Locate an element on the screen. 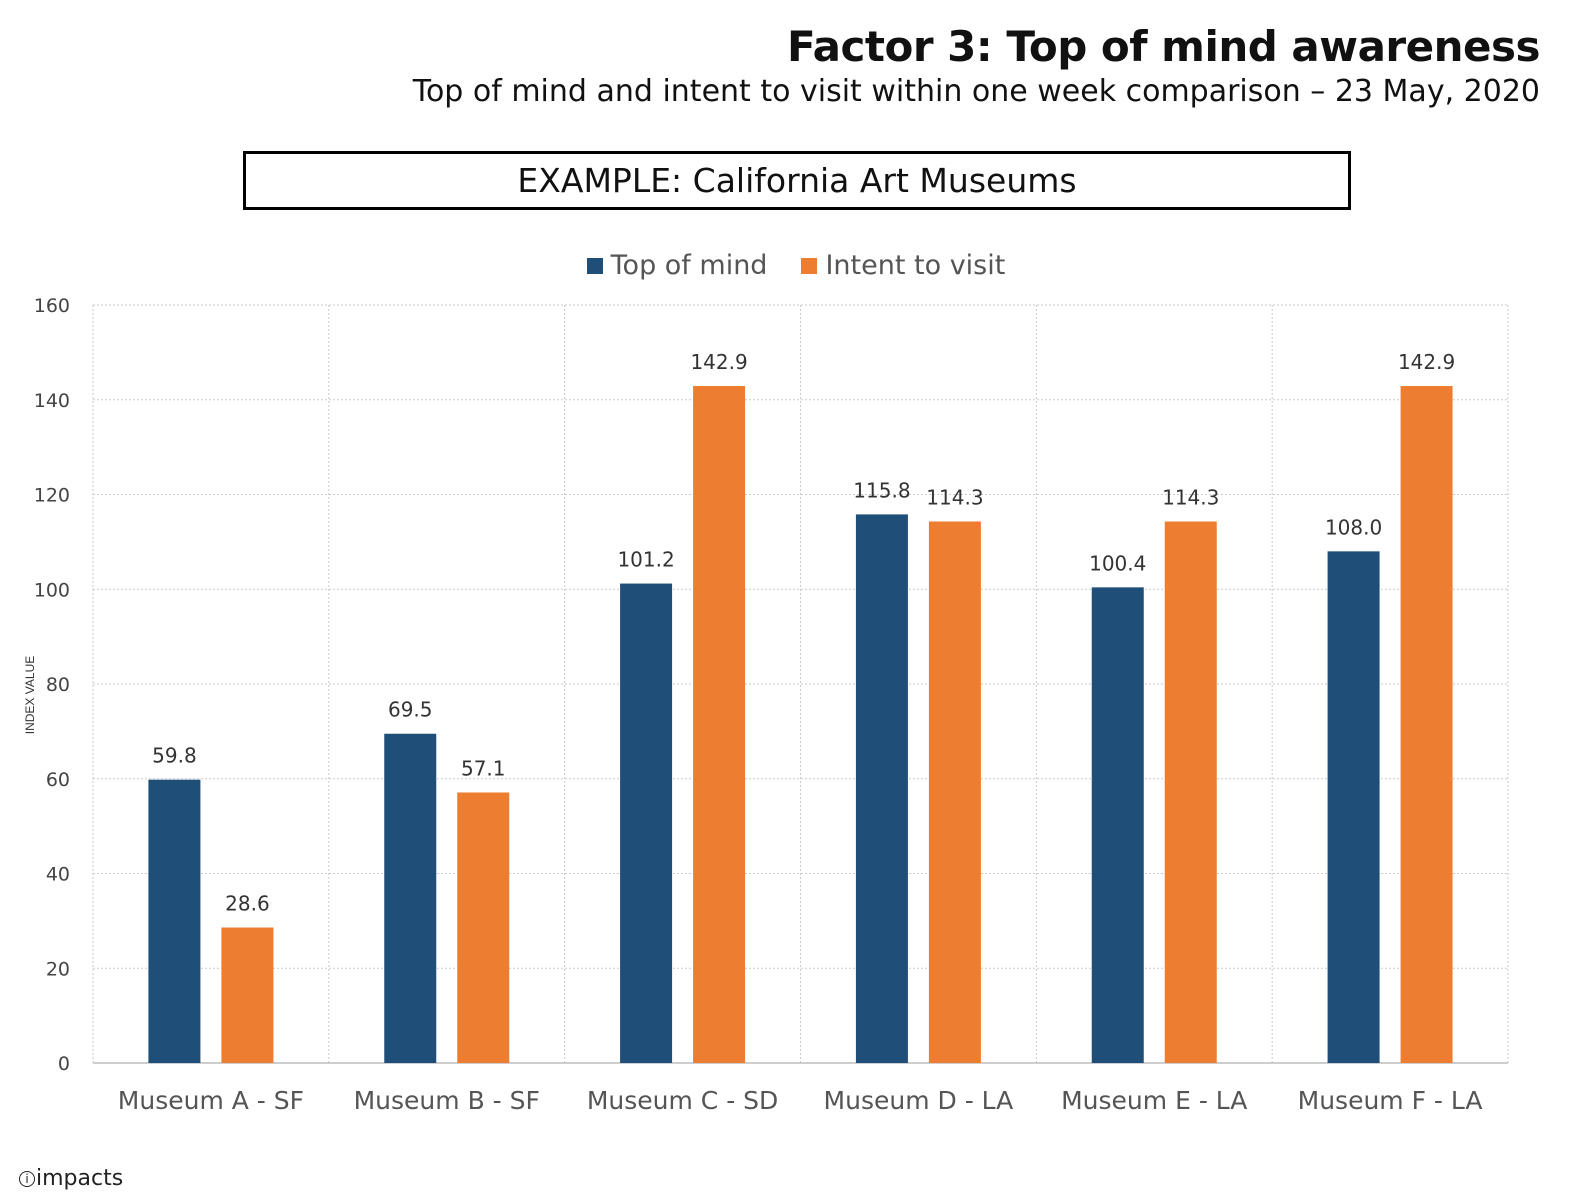 The width and height of the screenshot is (1592, 1194). legend-label-intent-to-visit: Intent to visit is located at coordinates (915, 265).